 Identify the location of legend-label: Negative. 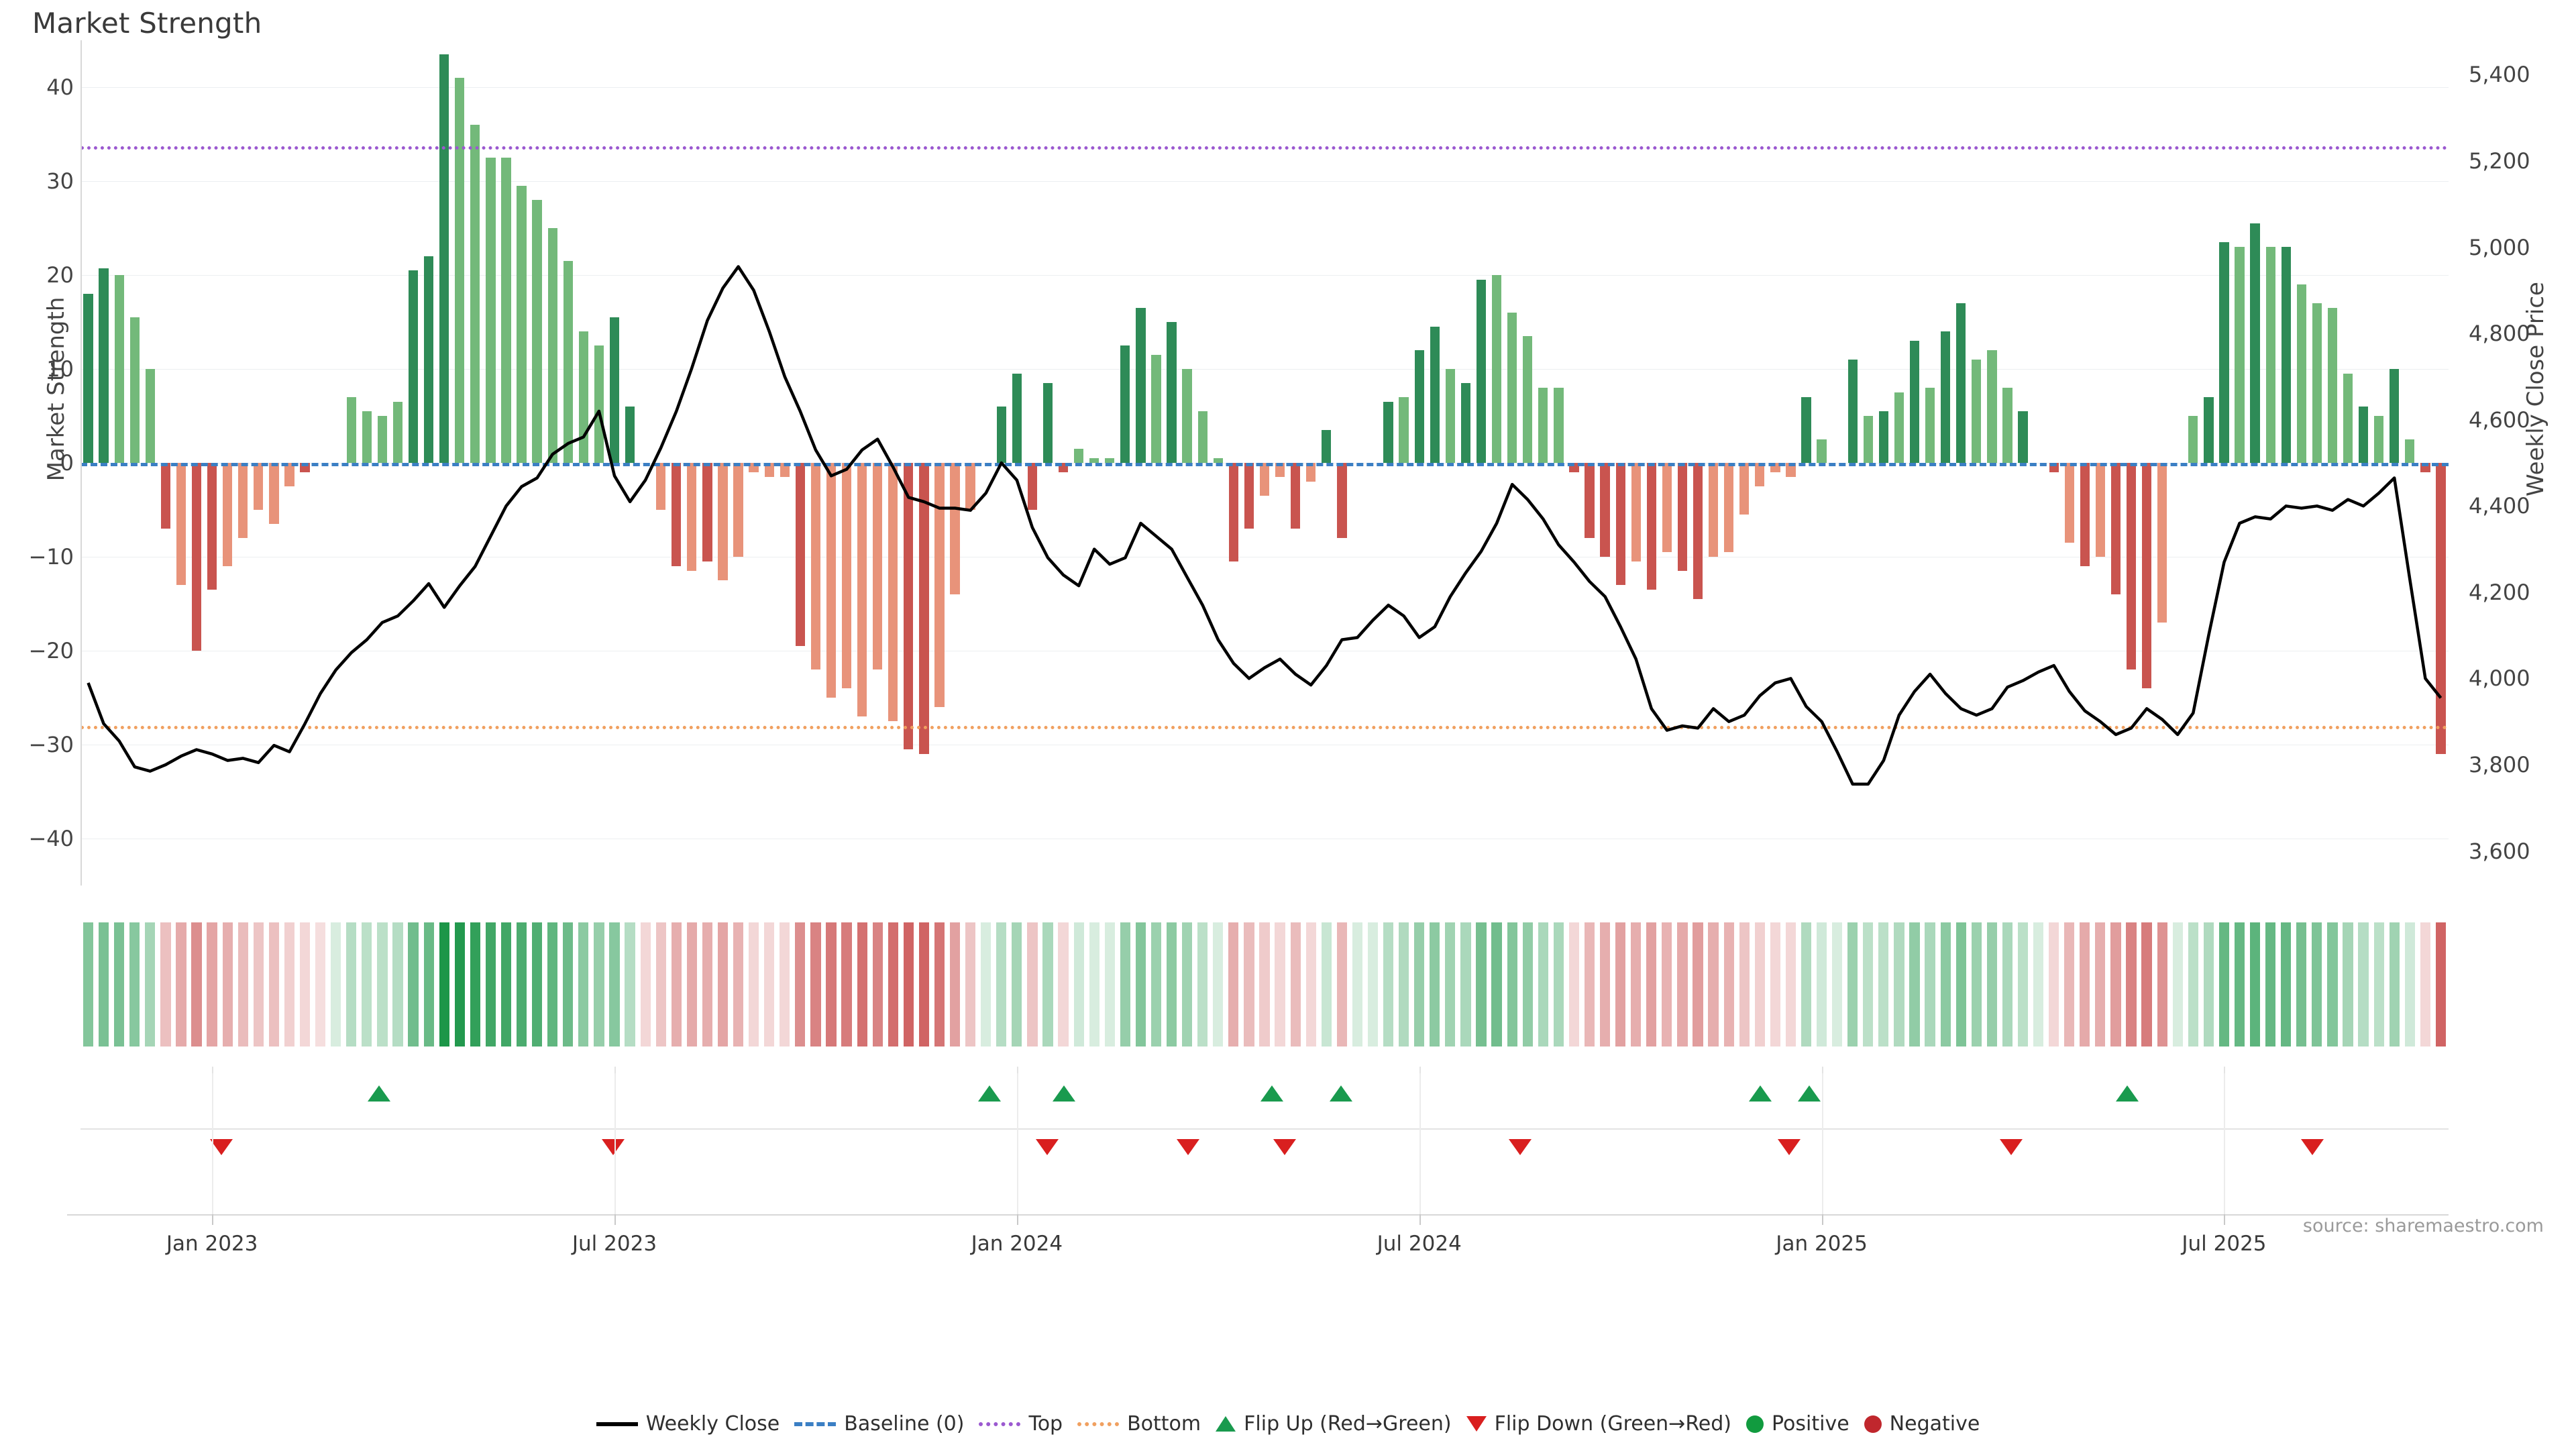
(1934, 1424).